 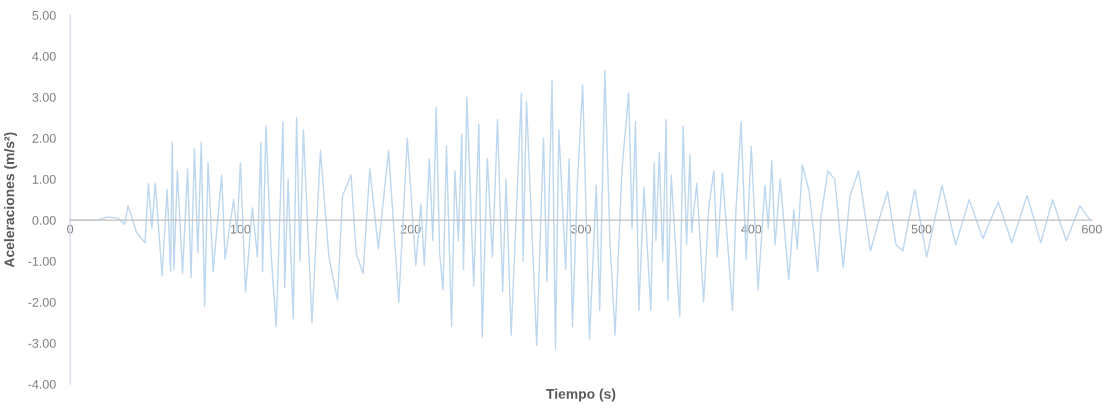 What do you see at coordinates (42, 261) in the screenshot?
I see `y-tick-label: -1.00` at bounding box center [42, 261].